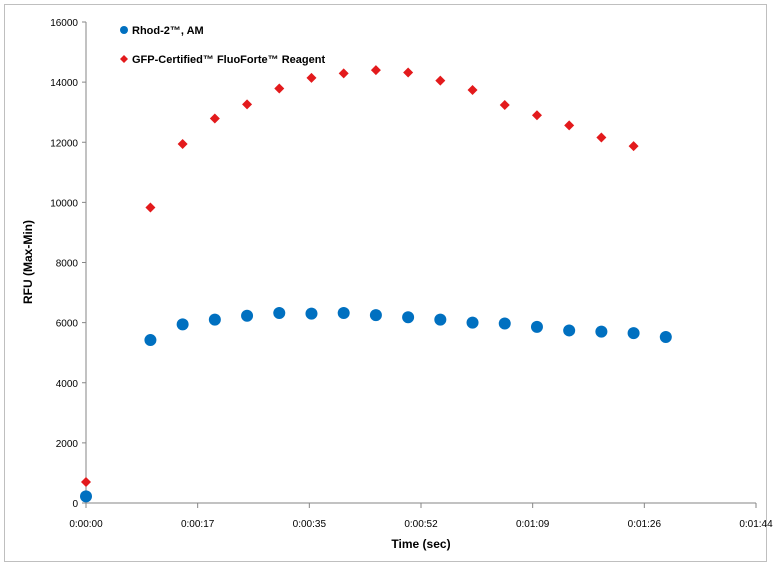  What do you see at coordinates (124, 30) in the screenshot?
I see `legend-marker-rhod2` at bounding box center [124, 30].